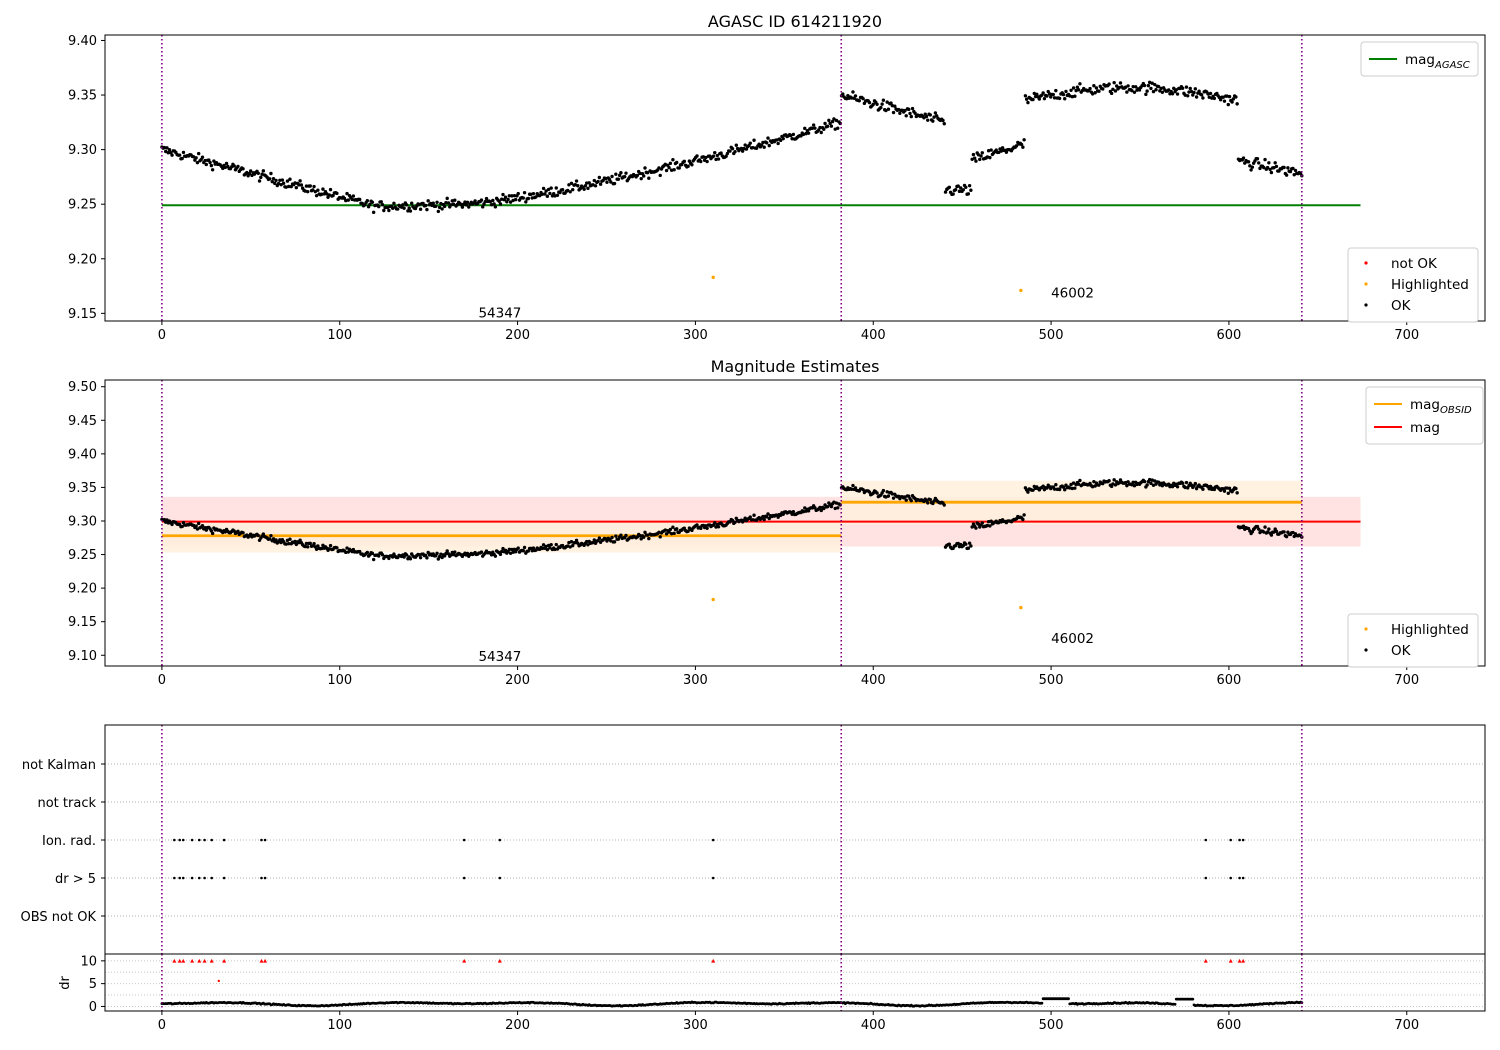 The width and height of the screenshot is (1500, 1050). Describe the element at coordinates (339, 680) in the screenshot. I see `x-tick-label: 100` at that location.